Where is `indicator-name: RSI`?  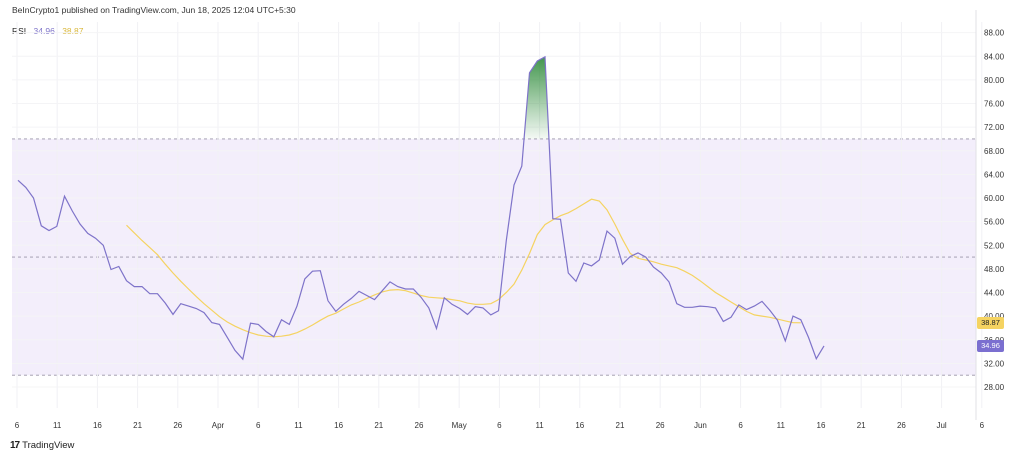 indicator-name: RSI is located at coordinates (19, 31).